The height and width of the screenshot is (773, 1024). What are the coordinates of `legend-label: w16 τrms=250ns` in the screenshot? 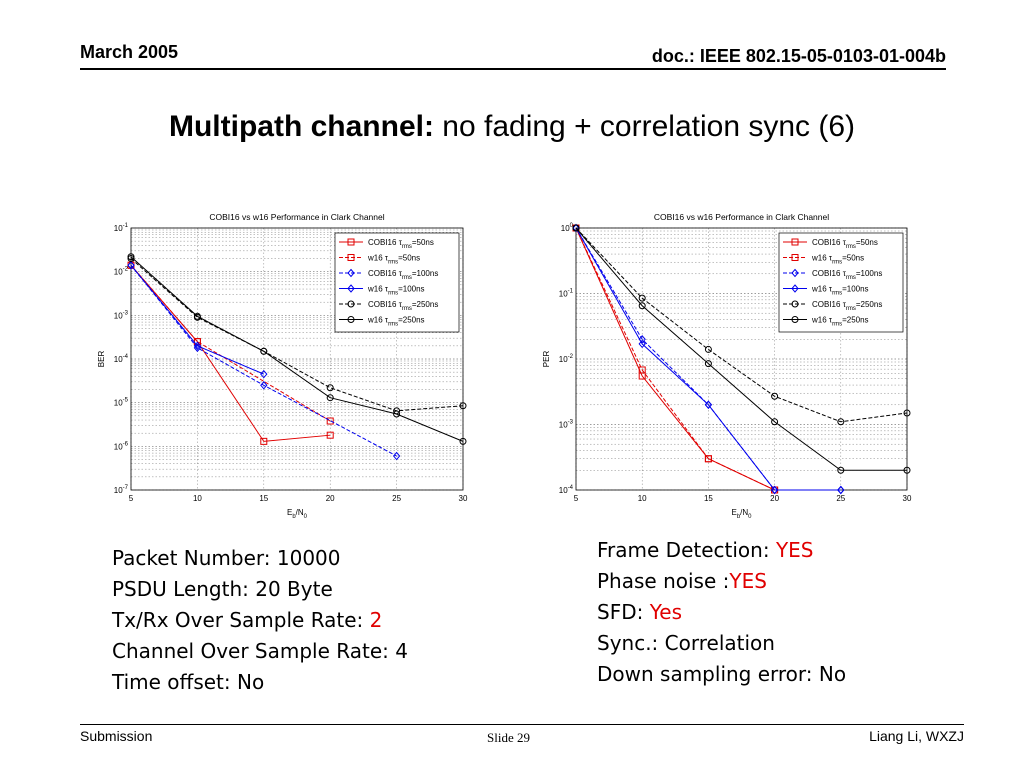 It's located at (840, 322).